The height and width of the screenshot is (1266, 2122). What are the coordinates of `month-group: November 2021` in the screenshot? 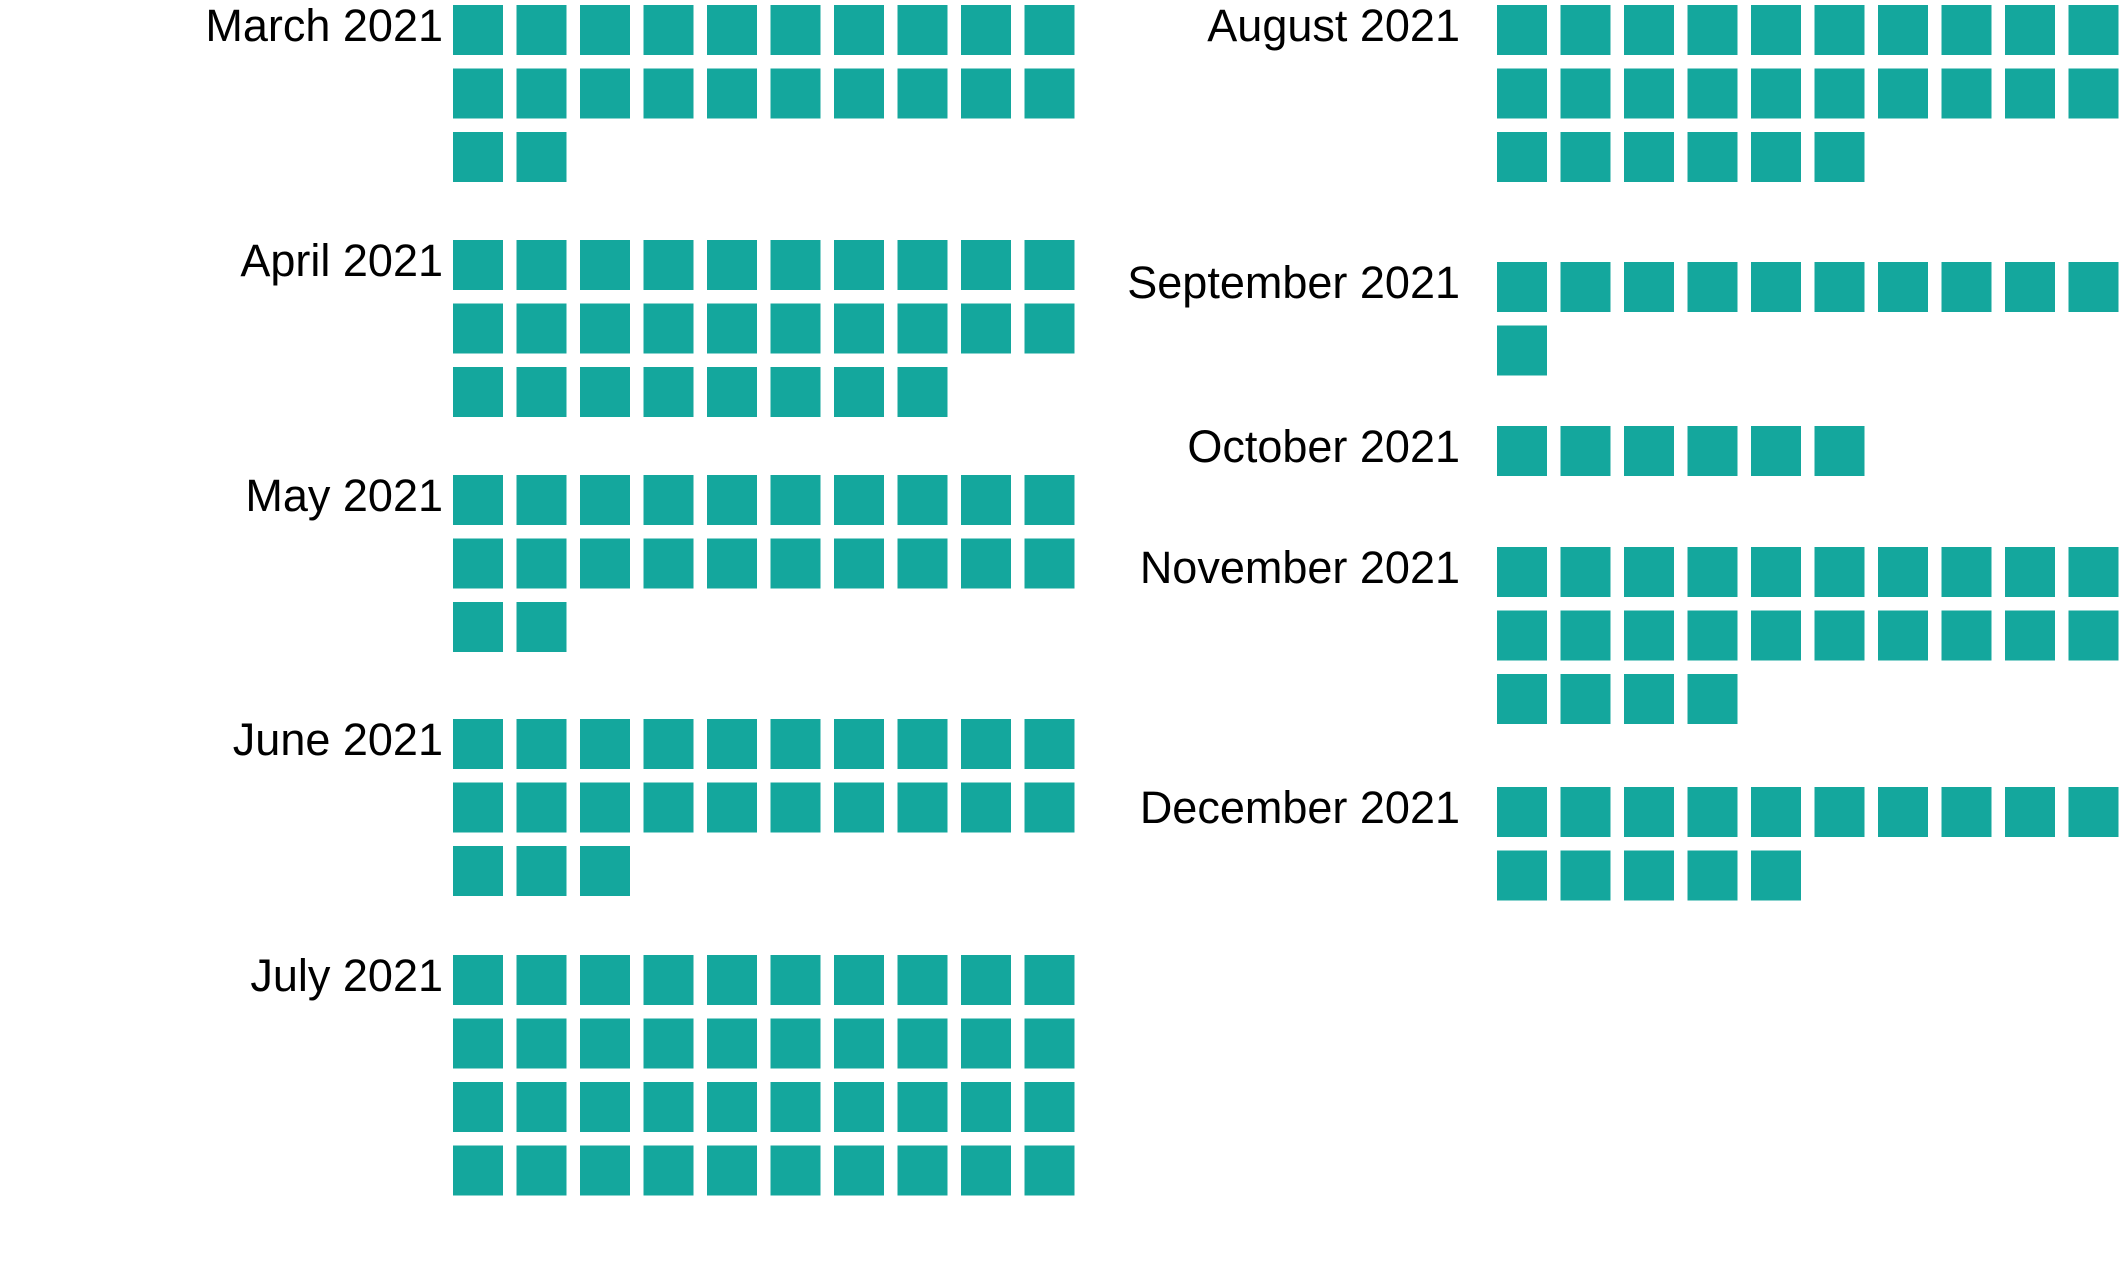 It's located at (1629, 633).